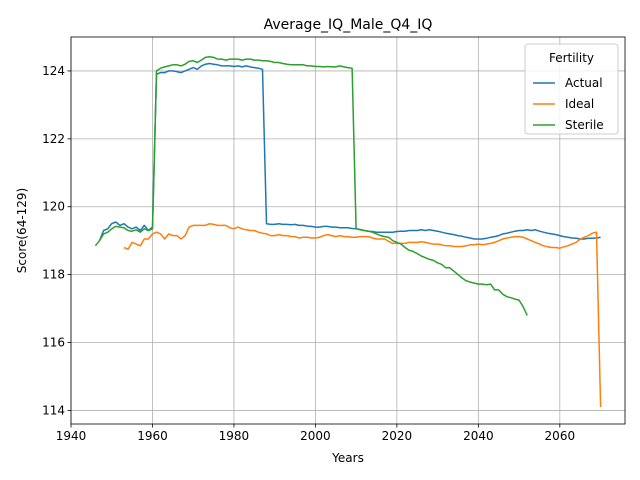  Describe the element at coordinates (22, 230) in the screenshot. I see `y-axis-label: Score(64-129)` at that location.